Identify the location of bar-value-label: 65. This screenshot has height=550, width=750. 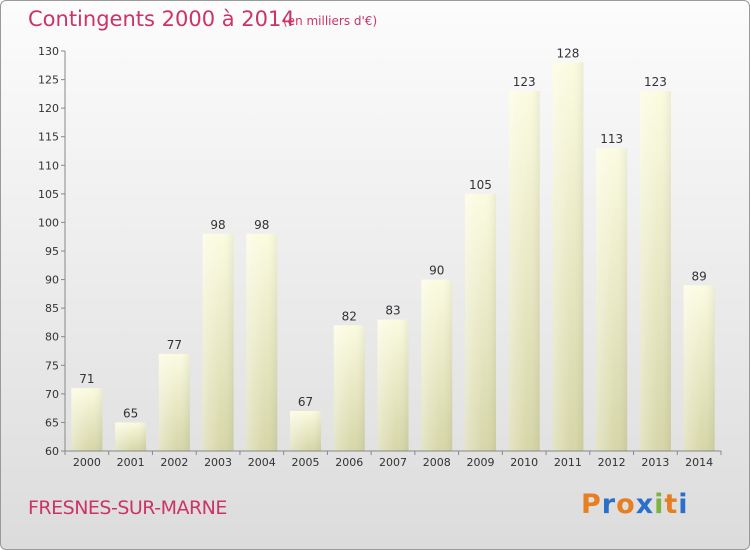
(130, 413).